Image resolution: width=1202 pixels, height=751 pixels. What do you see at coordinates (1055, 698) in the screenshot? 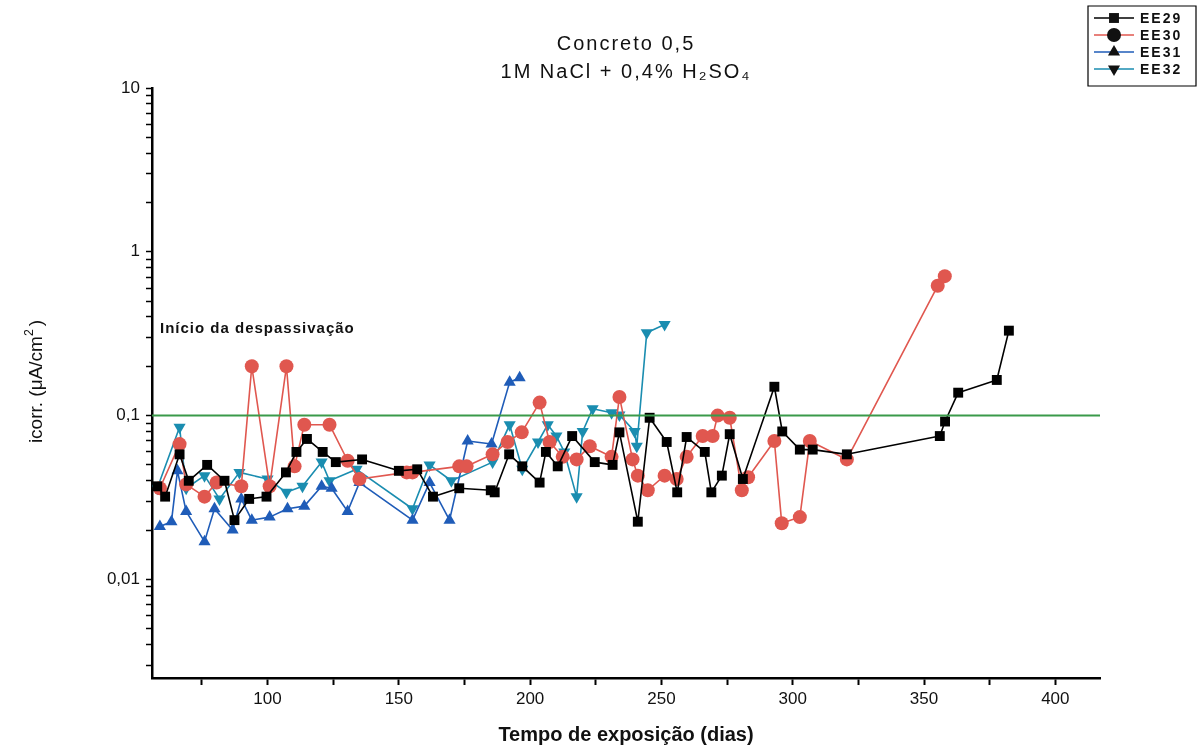
I see `x-tick-label: 400` at bounding box center [1055, 698].